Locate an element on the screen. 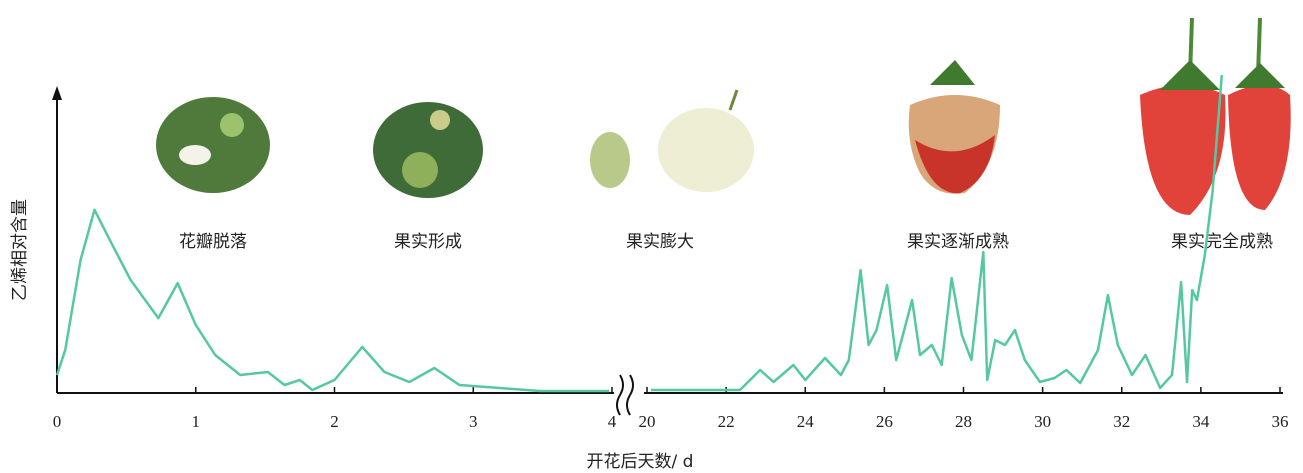 This screenshot has height=473, width=1303. stage-label: 果实完全成熟 is located at coordinates (1222, 241).